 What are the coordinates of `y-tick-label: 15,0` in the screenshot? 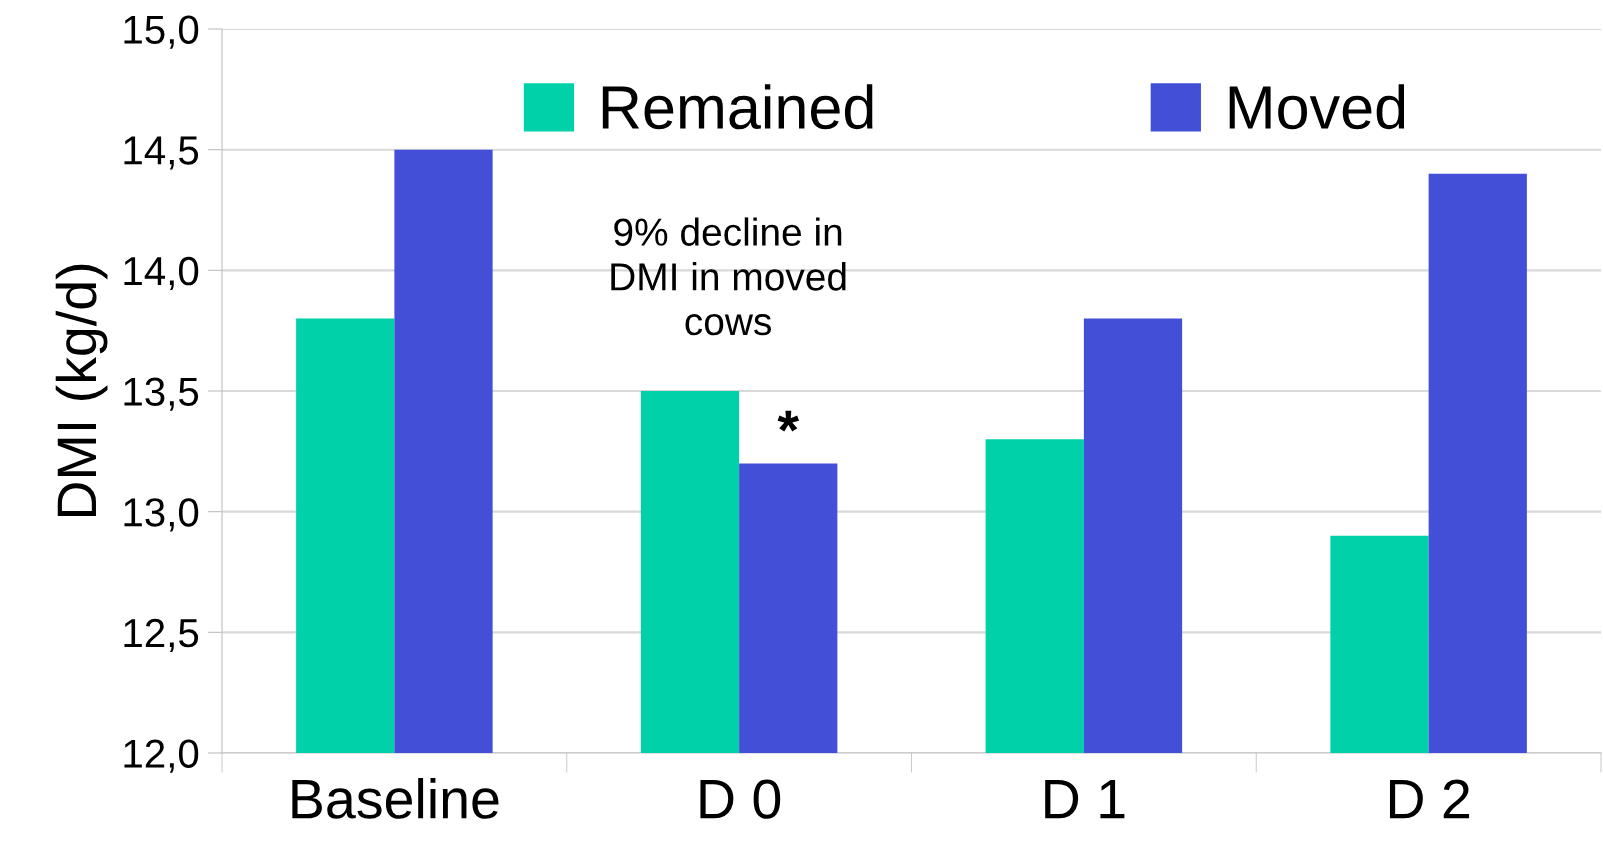 It's located at (161, 32).